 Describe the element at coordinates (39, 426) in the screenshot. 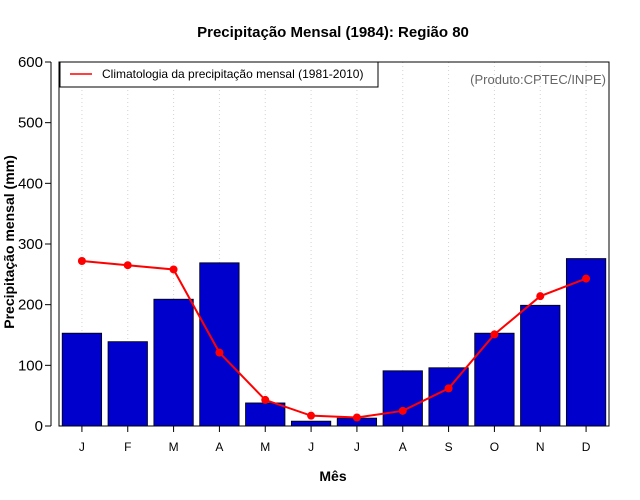

I see `y-tick-label: 0` at that location.